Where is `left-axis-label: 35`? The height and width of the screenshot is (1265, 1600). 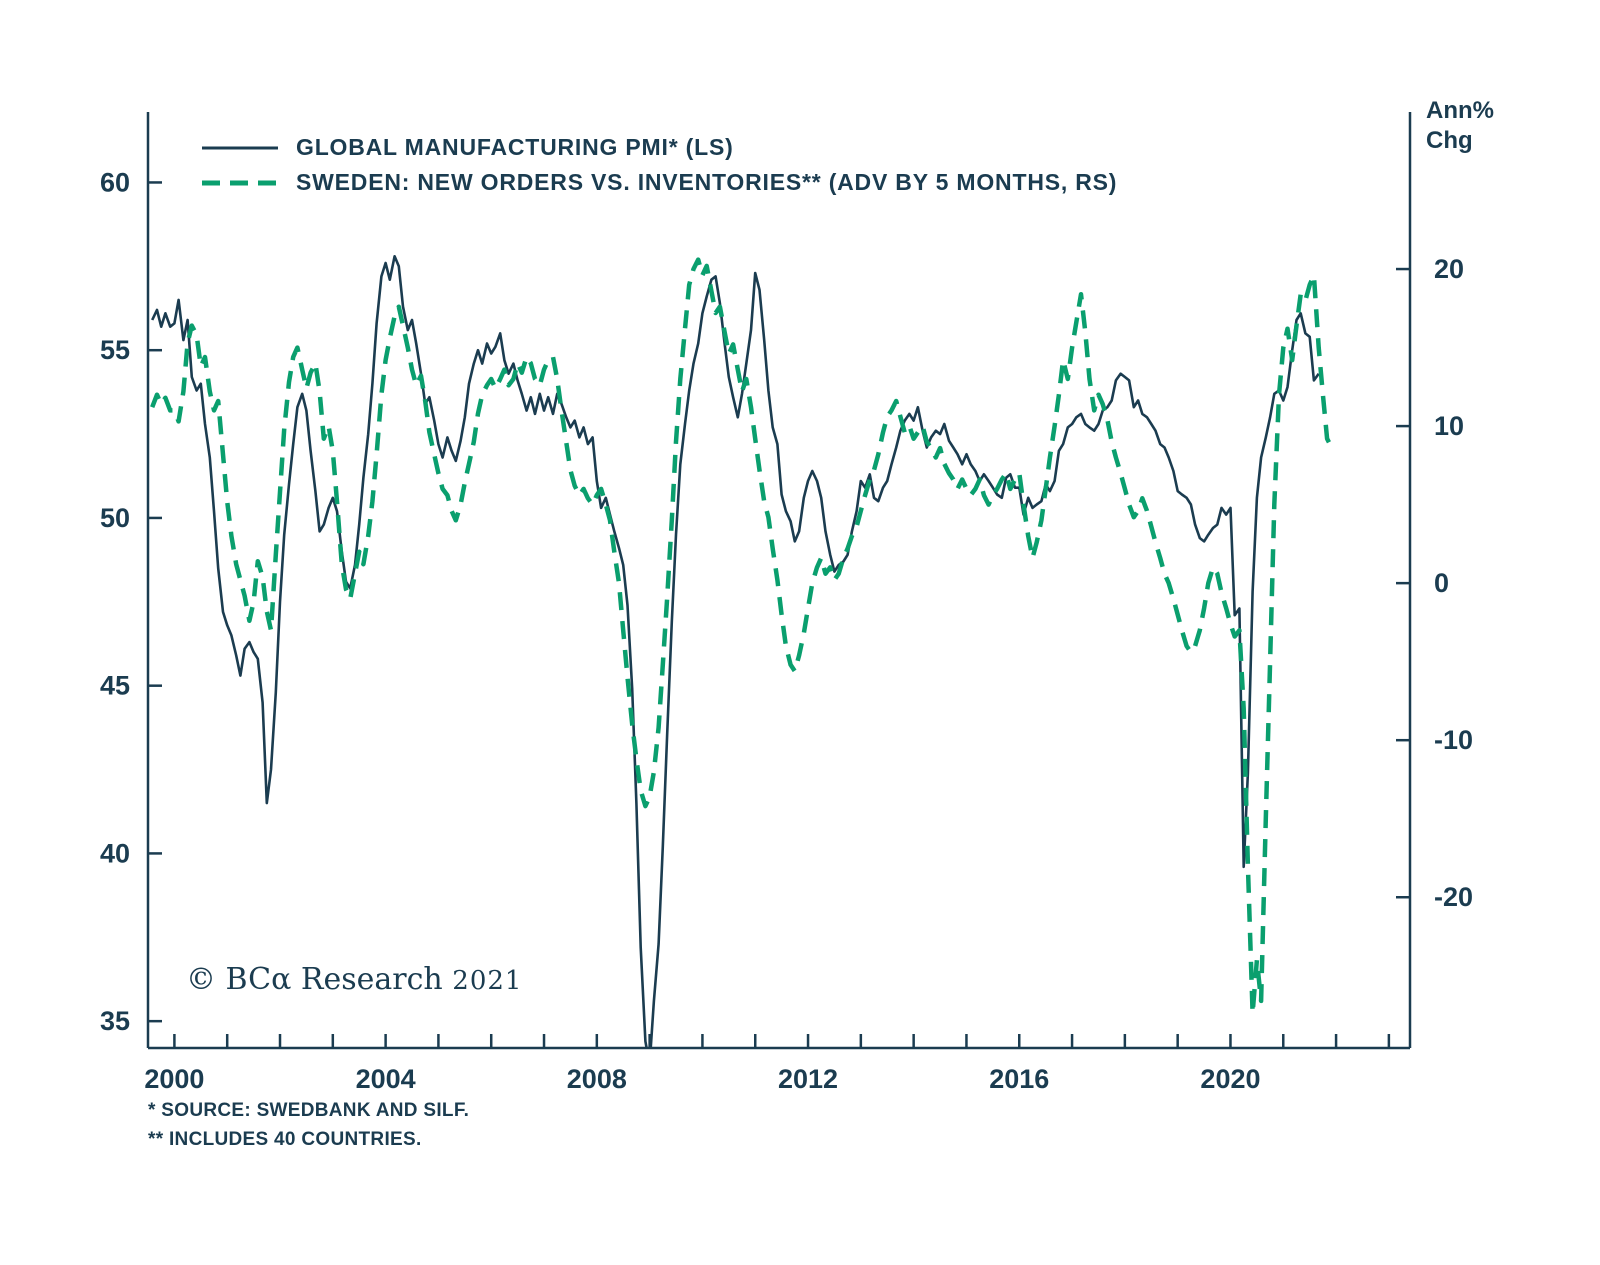 left-axis-label: 35 is located at coordinates (115, 1021).